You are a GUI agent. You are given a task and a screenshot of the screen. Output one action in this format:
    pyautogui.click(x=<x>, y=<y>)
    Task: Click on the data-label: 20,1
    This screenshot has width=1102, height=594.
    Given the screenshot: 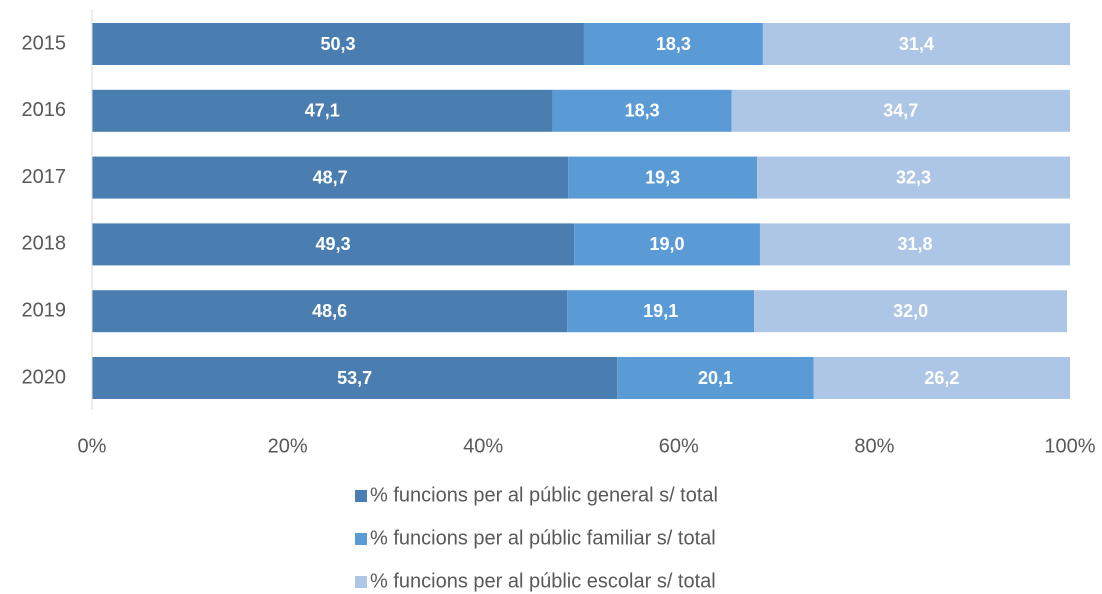 What is the action you would take?
    pyautogui.click(x=715, y=378)
    